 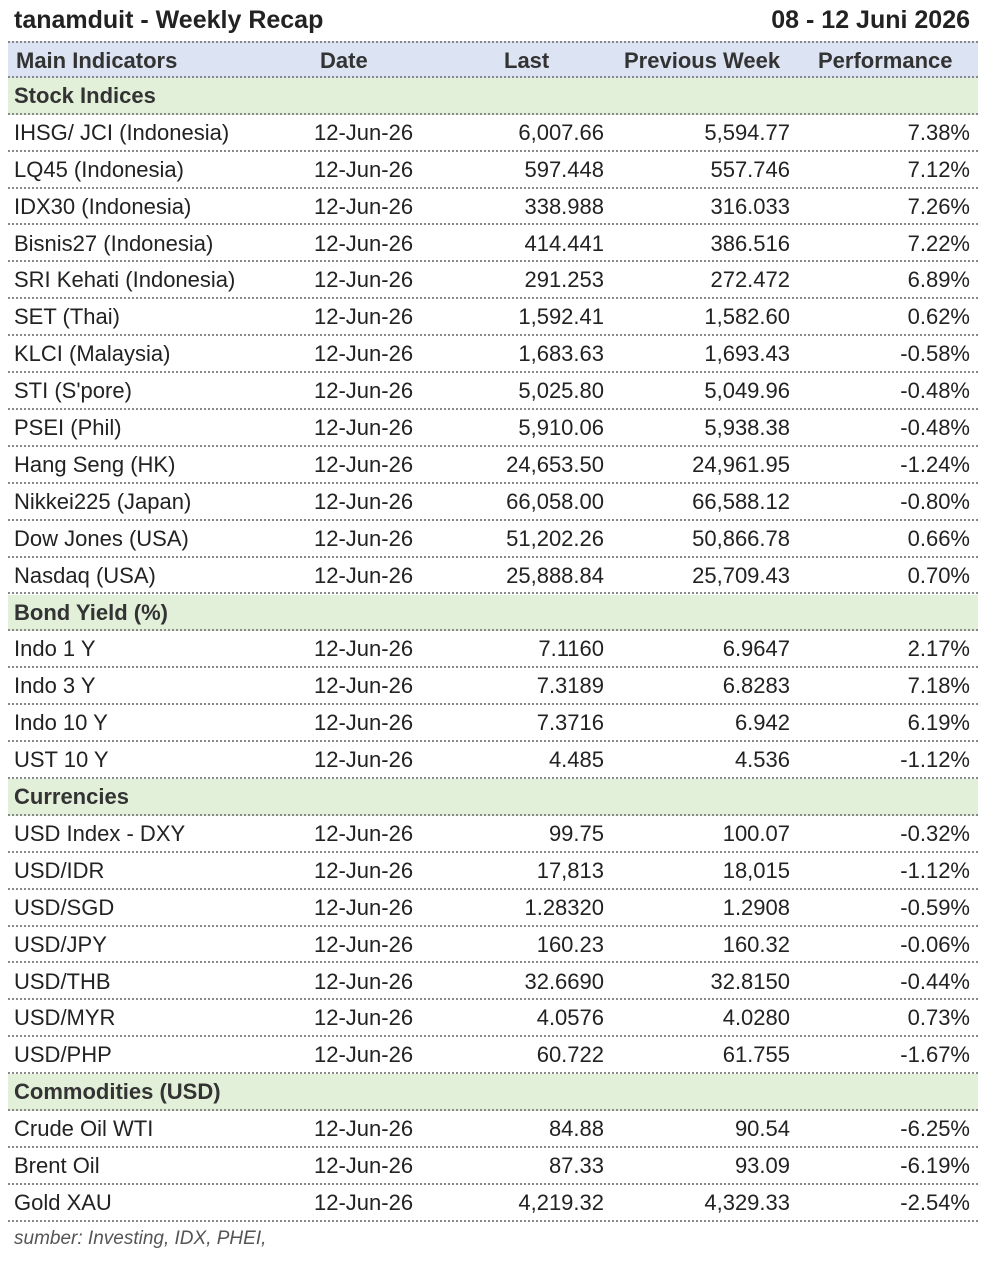 I want to click on cell: 24,653.50, so click(x=555, y=464).